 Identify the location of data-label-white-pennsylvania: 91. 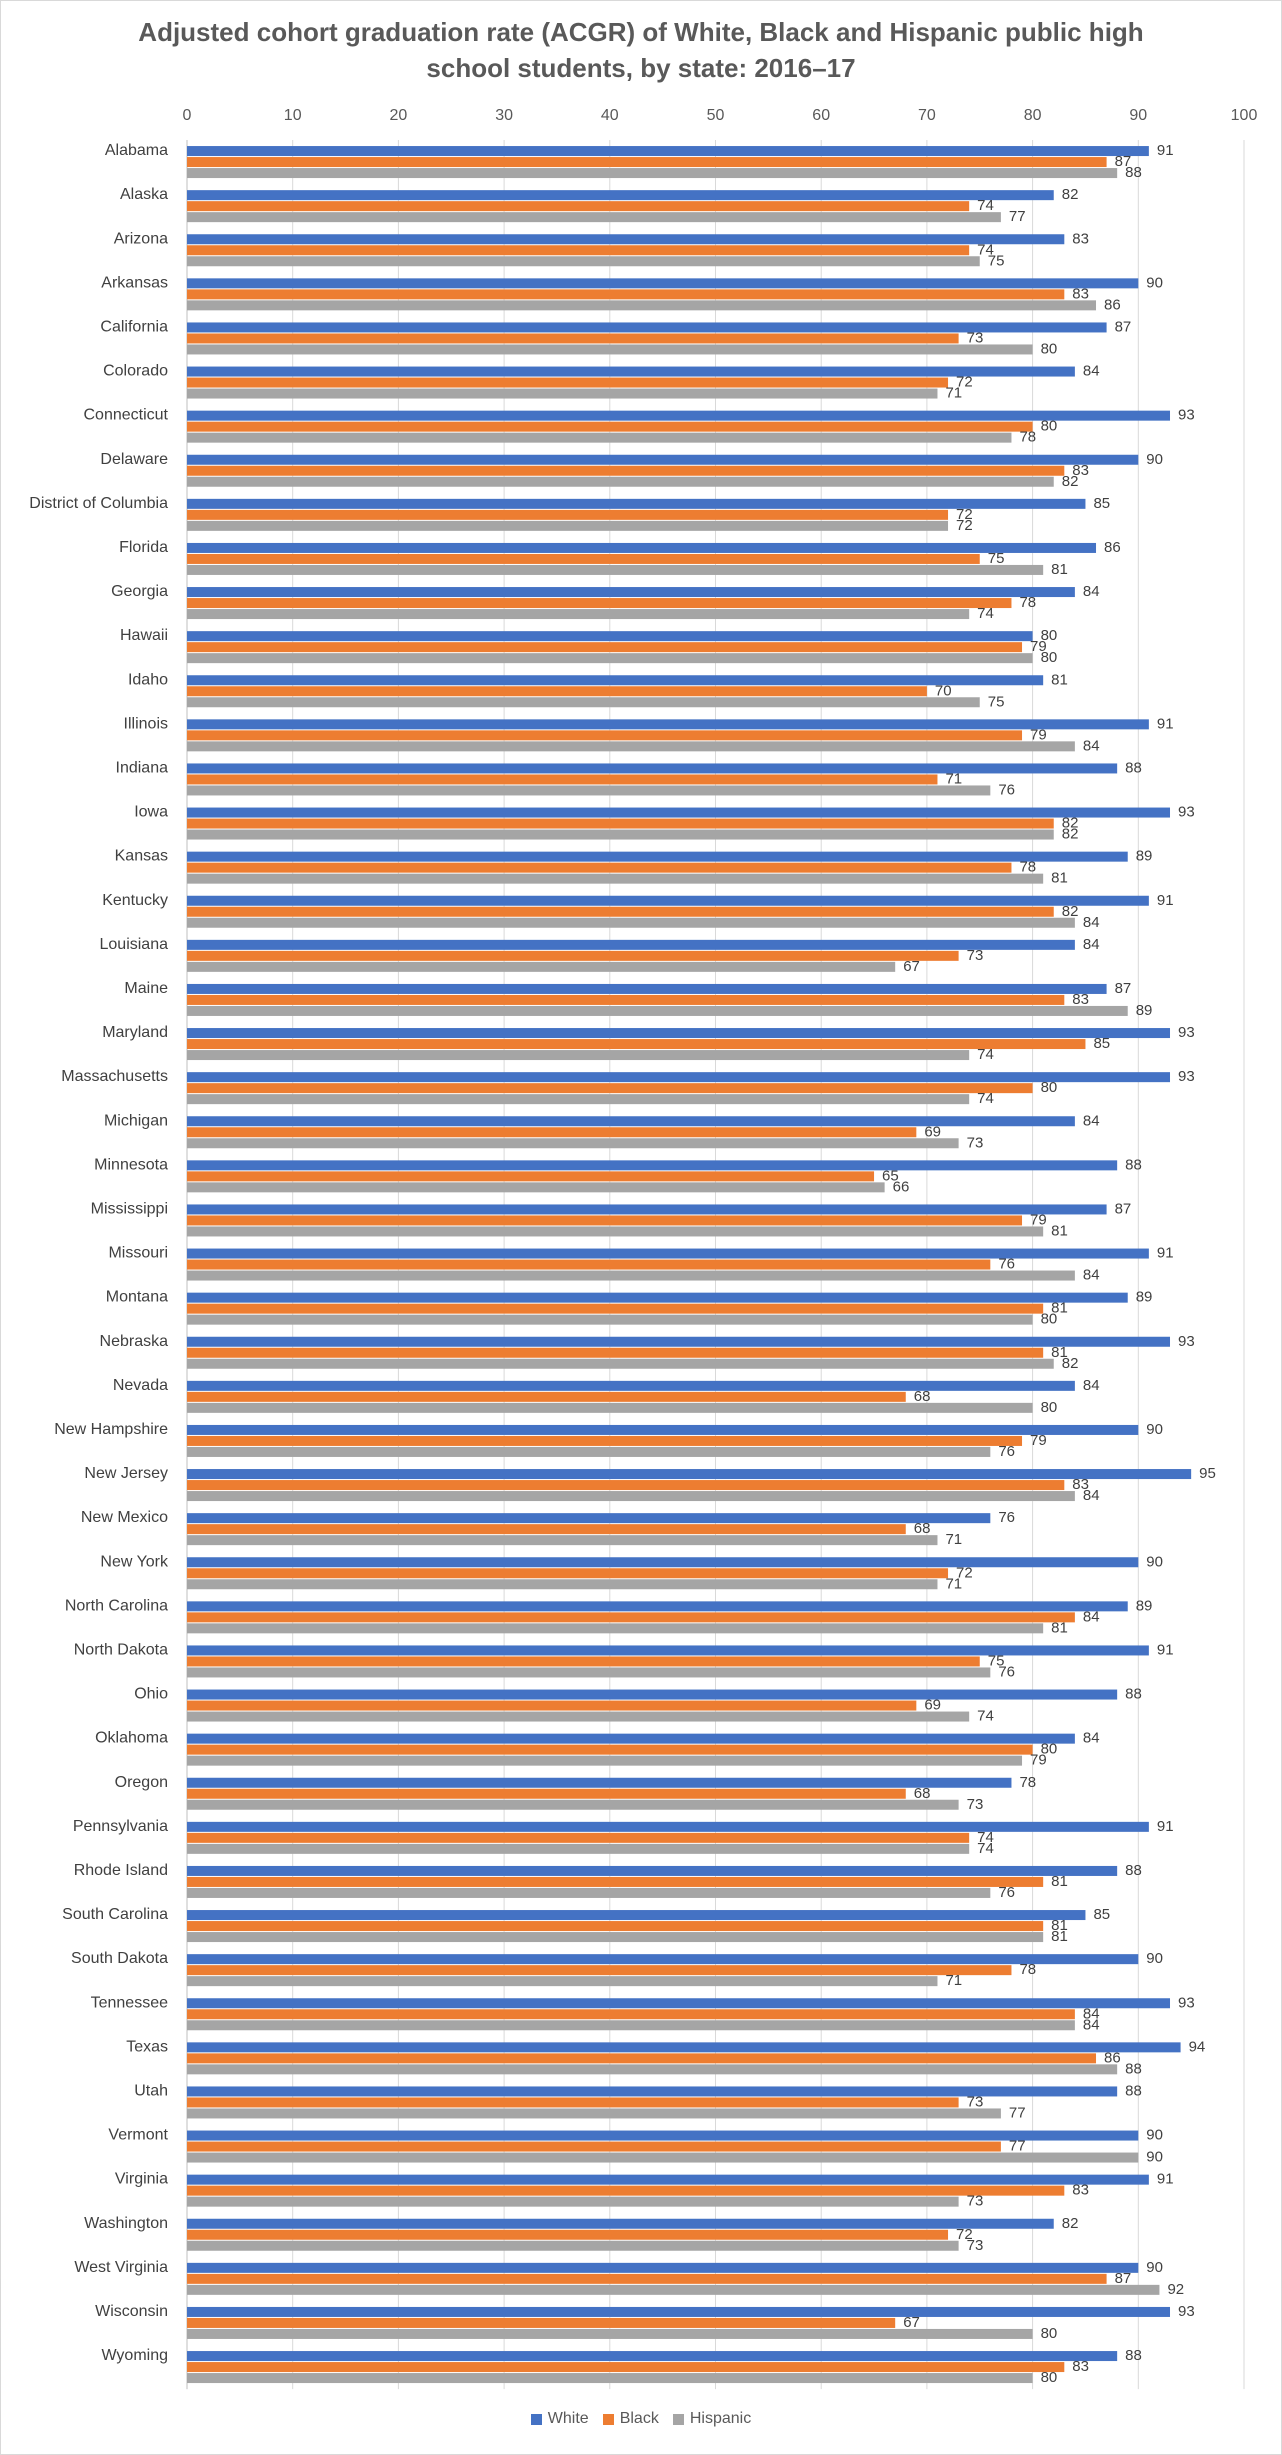
(1165, 1826).